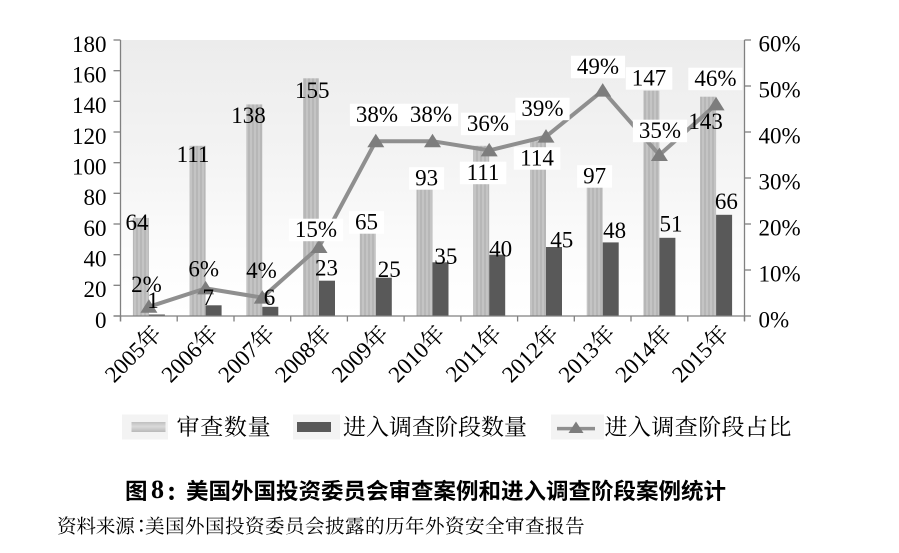  Describe the element at coordinates (488, 123) in the screenshot. I see `svg-text: 36%` at that location.